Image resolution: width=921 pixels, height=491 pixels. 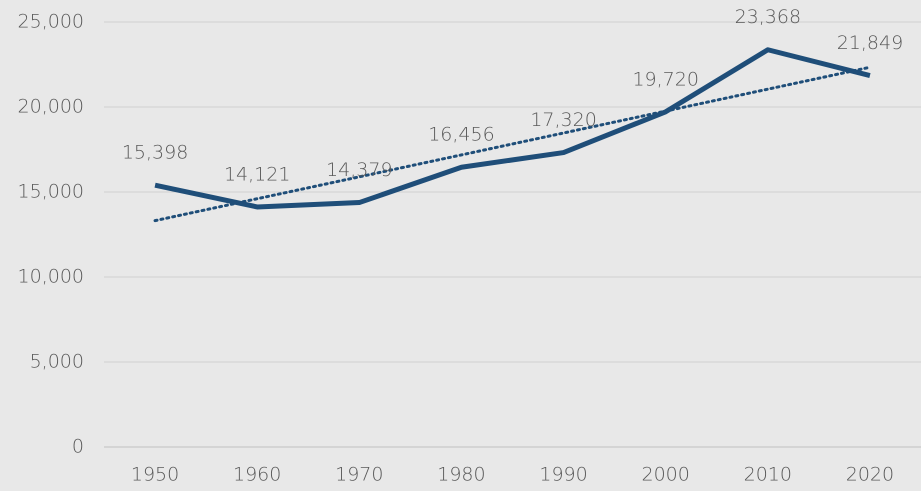 What do you see at coordinates (563, 475) in the screenshot?
I see `x-tick-label: 1990` at bounding box center [563, 475].